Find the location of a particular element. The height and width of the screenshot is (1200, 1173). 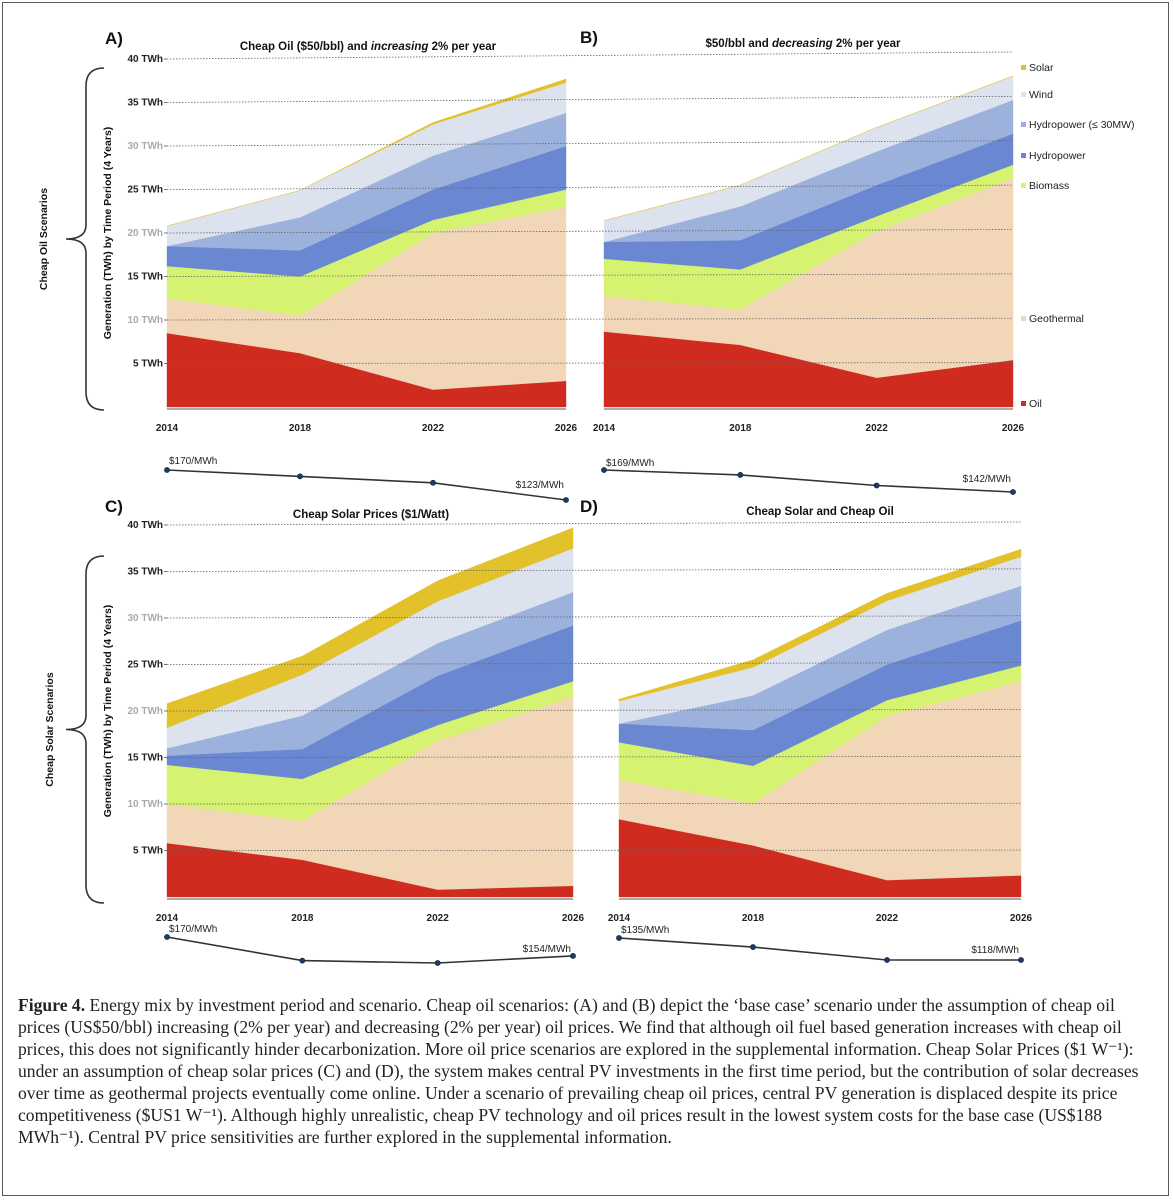

y-tick-label-c: 35 TWh is located at coordinates (145, 572).